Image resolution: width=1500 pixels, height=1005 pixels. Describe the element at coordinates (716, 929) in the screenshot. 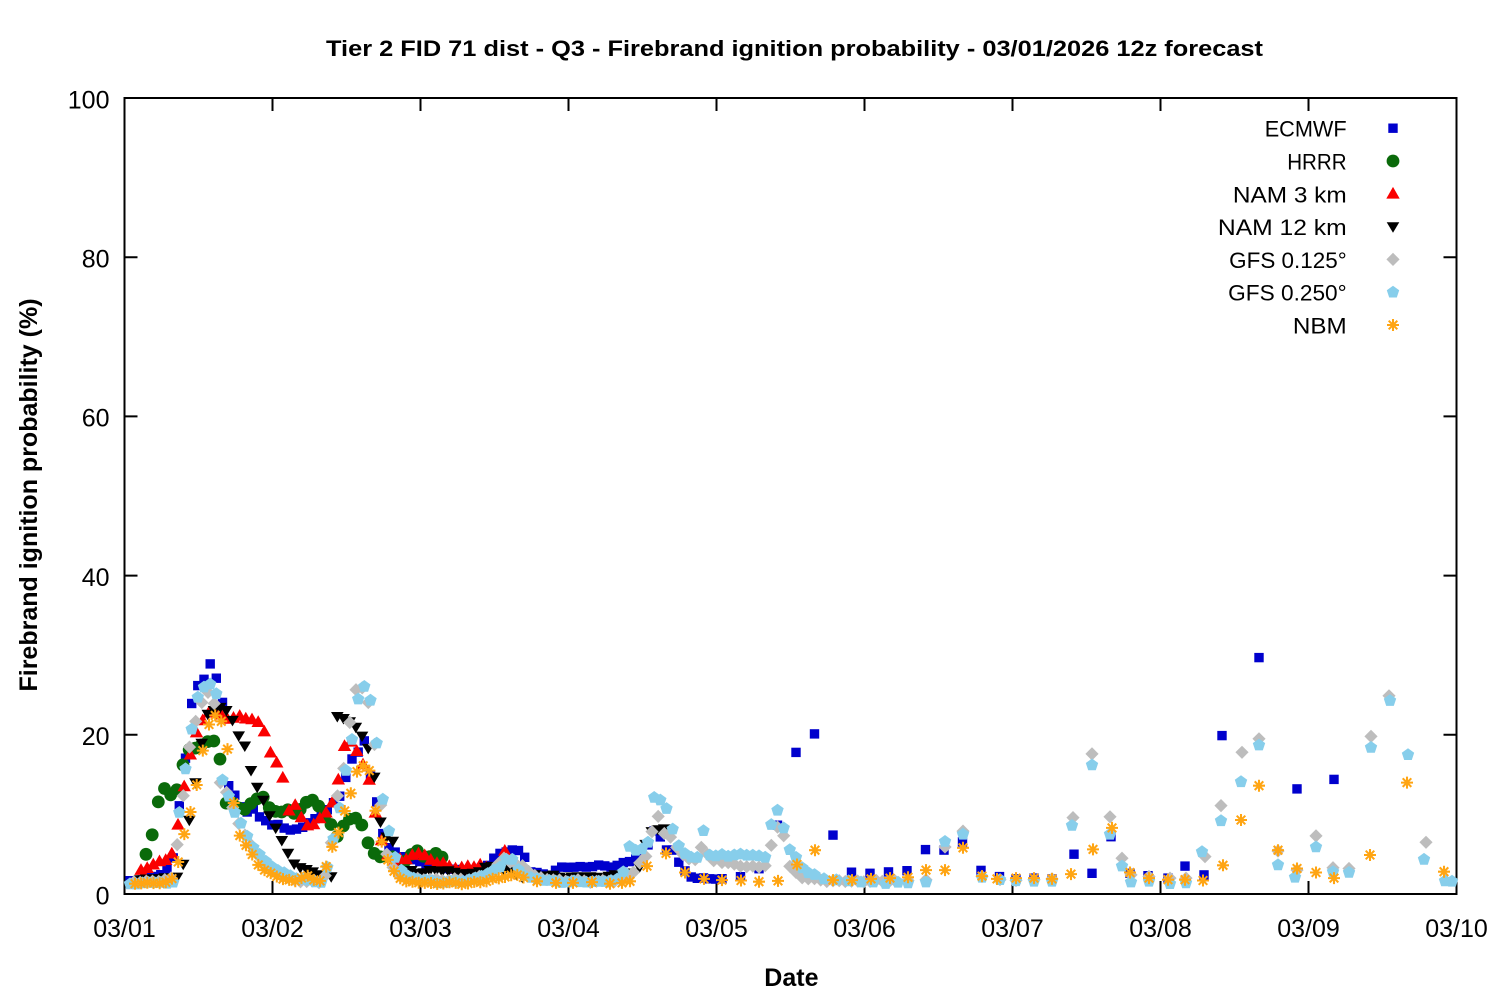

I see `svg-text: 03/05` at that location.